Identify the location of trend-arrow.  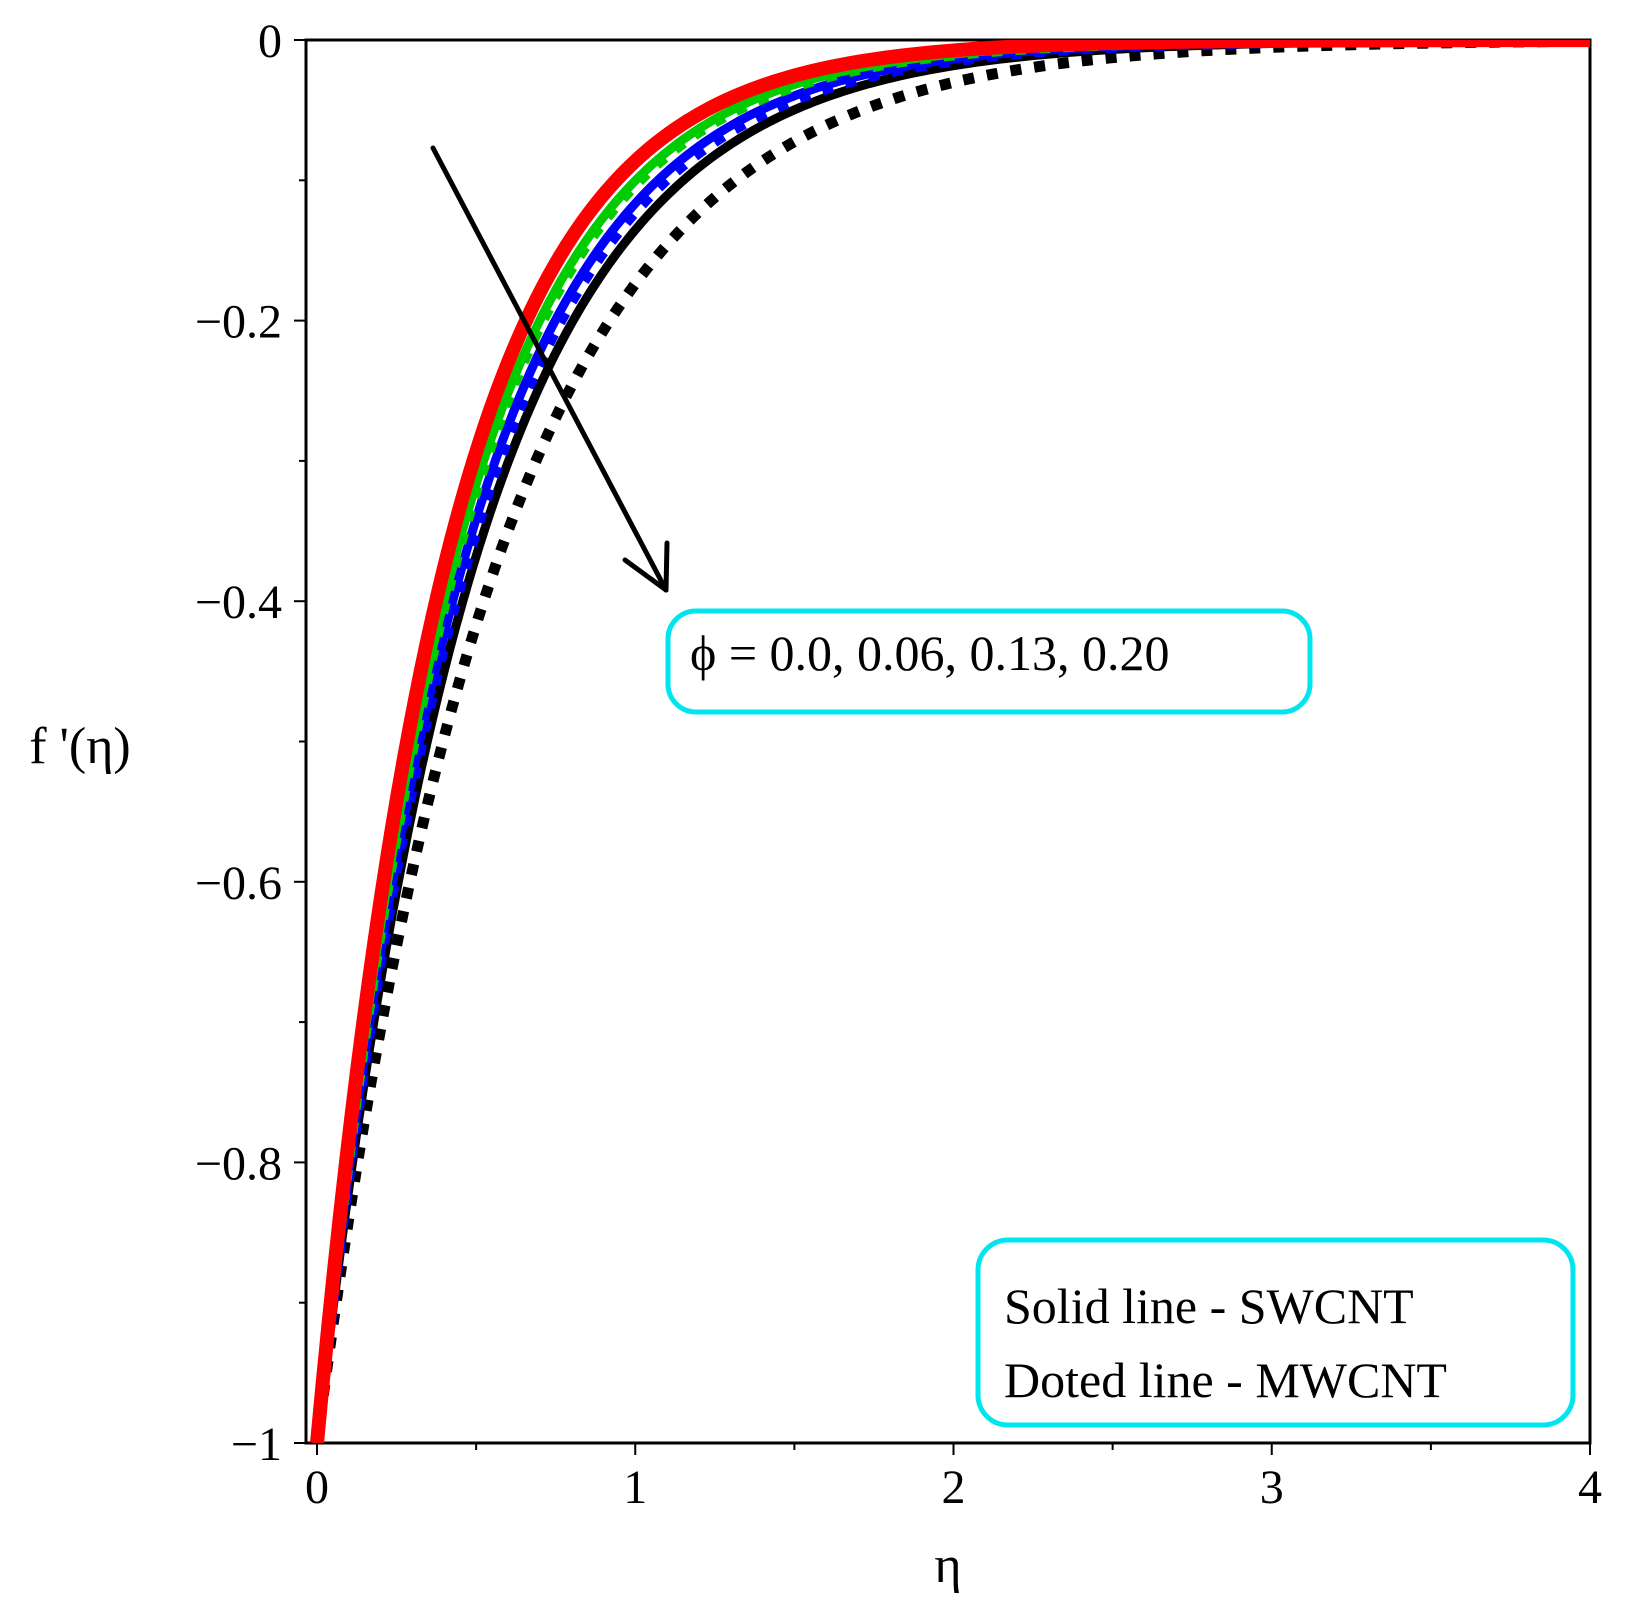
(550, 369).